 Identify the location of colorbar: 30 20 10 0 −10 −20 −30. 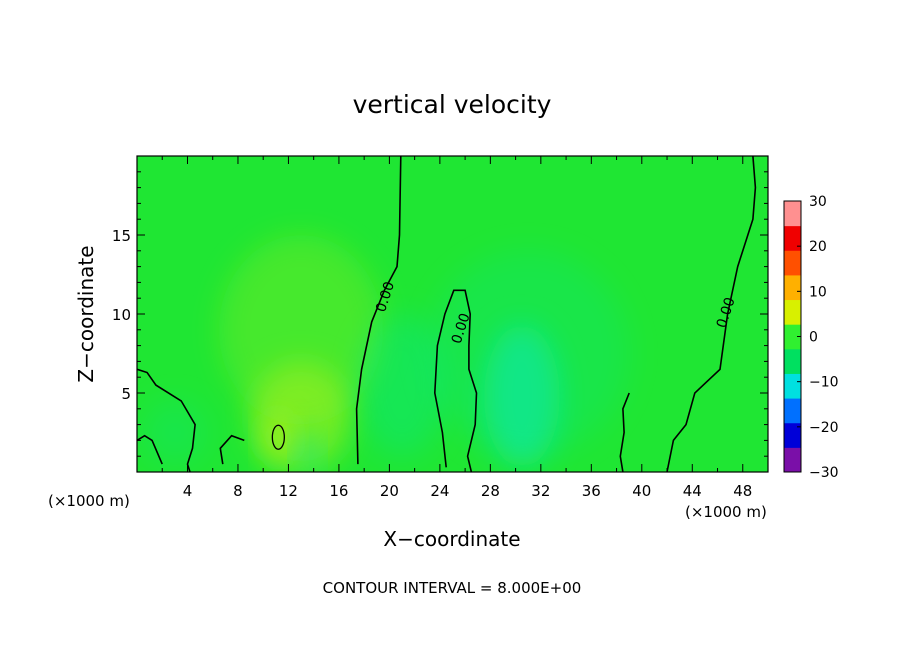
(811, 337).